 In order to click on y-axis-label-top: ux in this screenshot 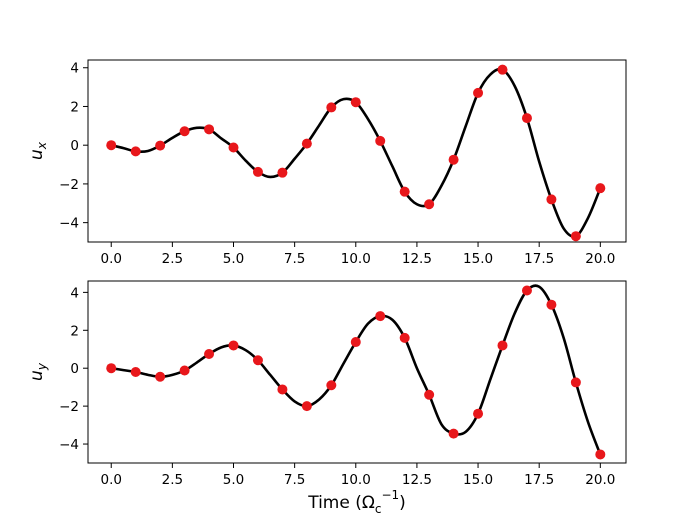, I will do `click(38, 150)`.